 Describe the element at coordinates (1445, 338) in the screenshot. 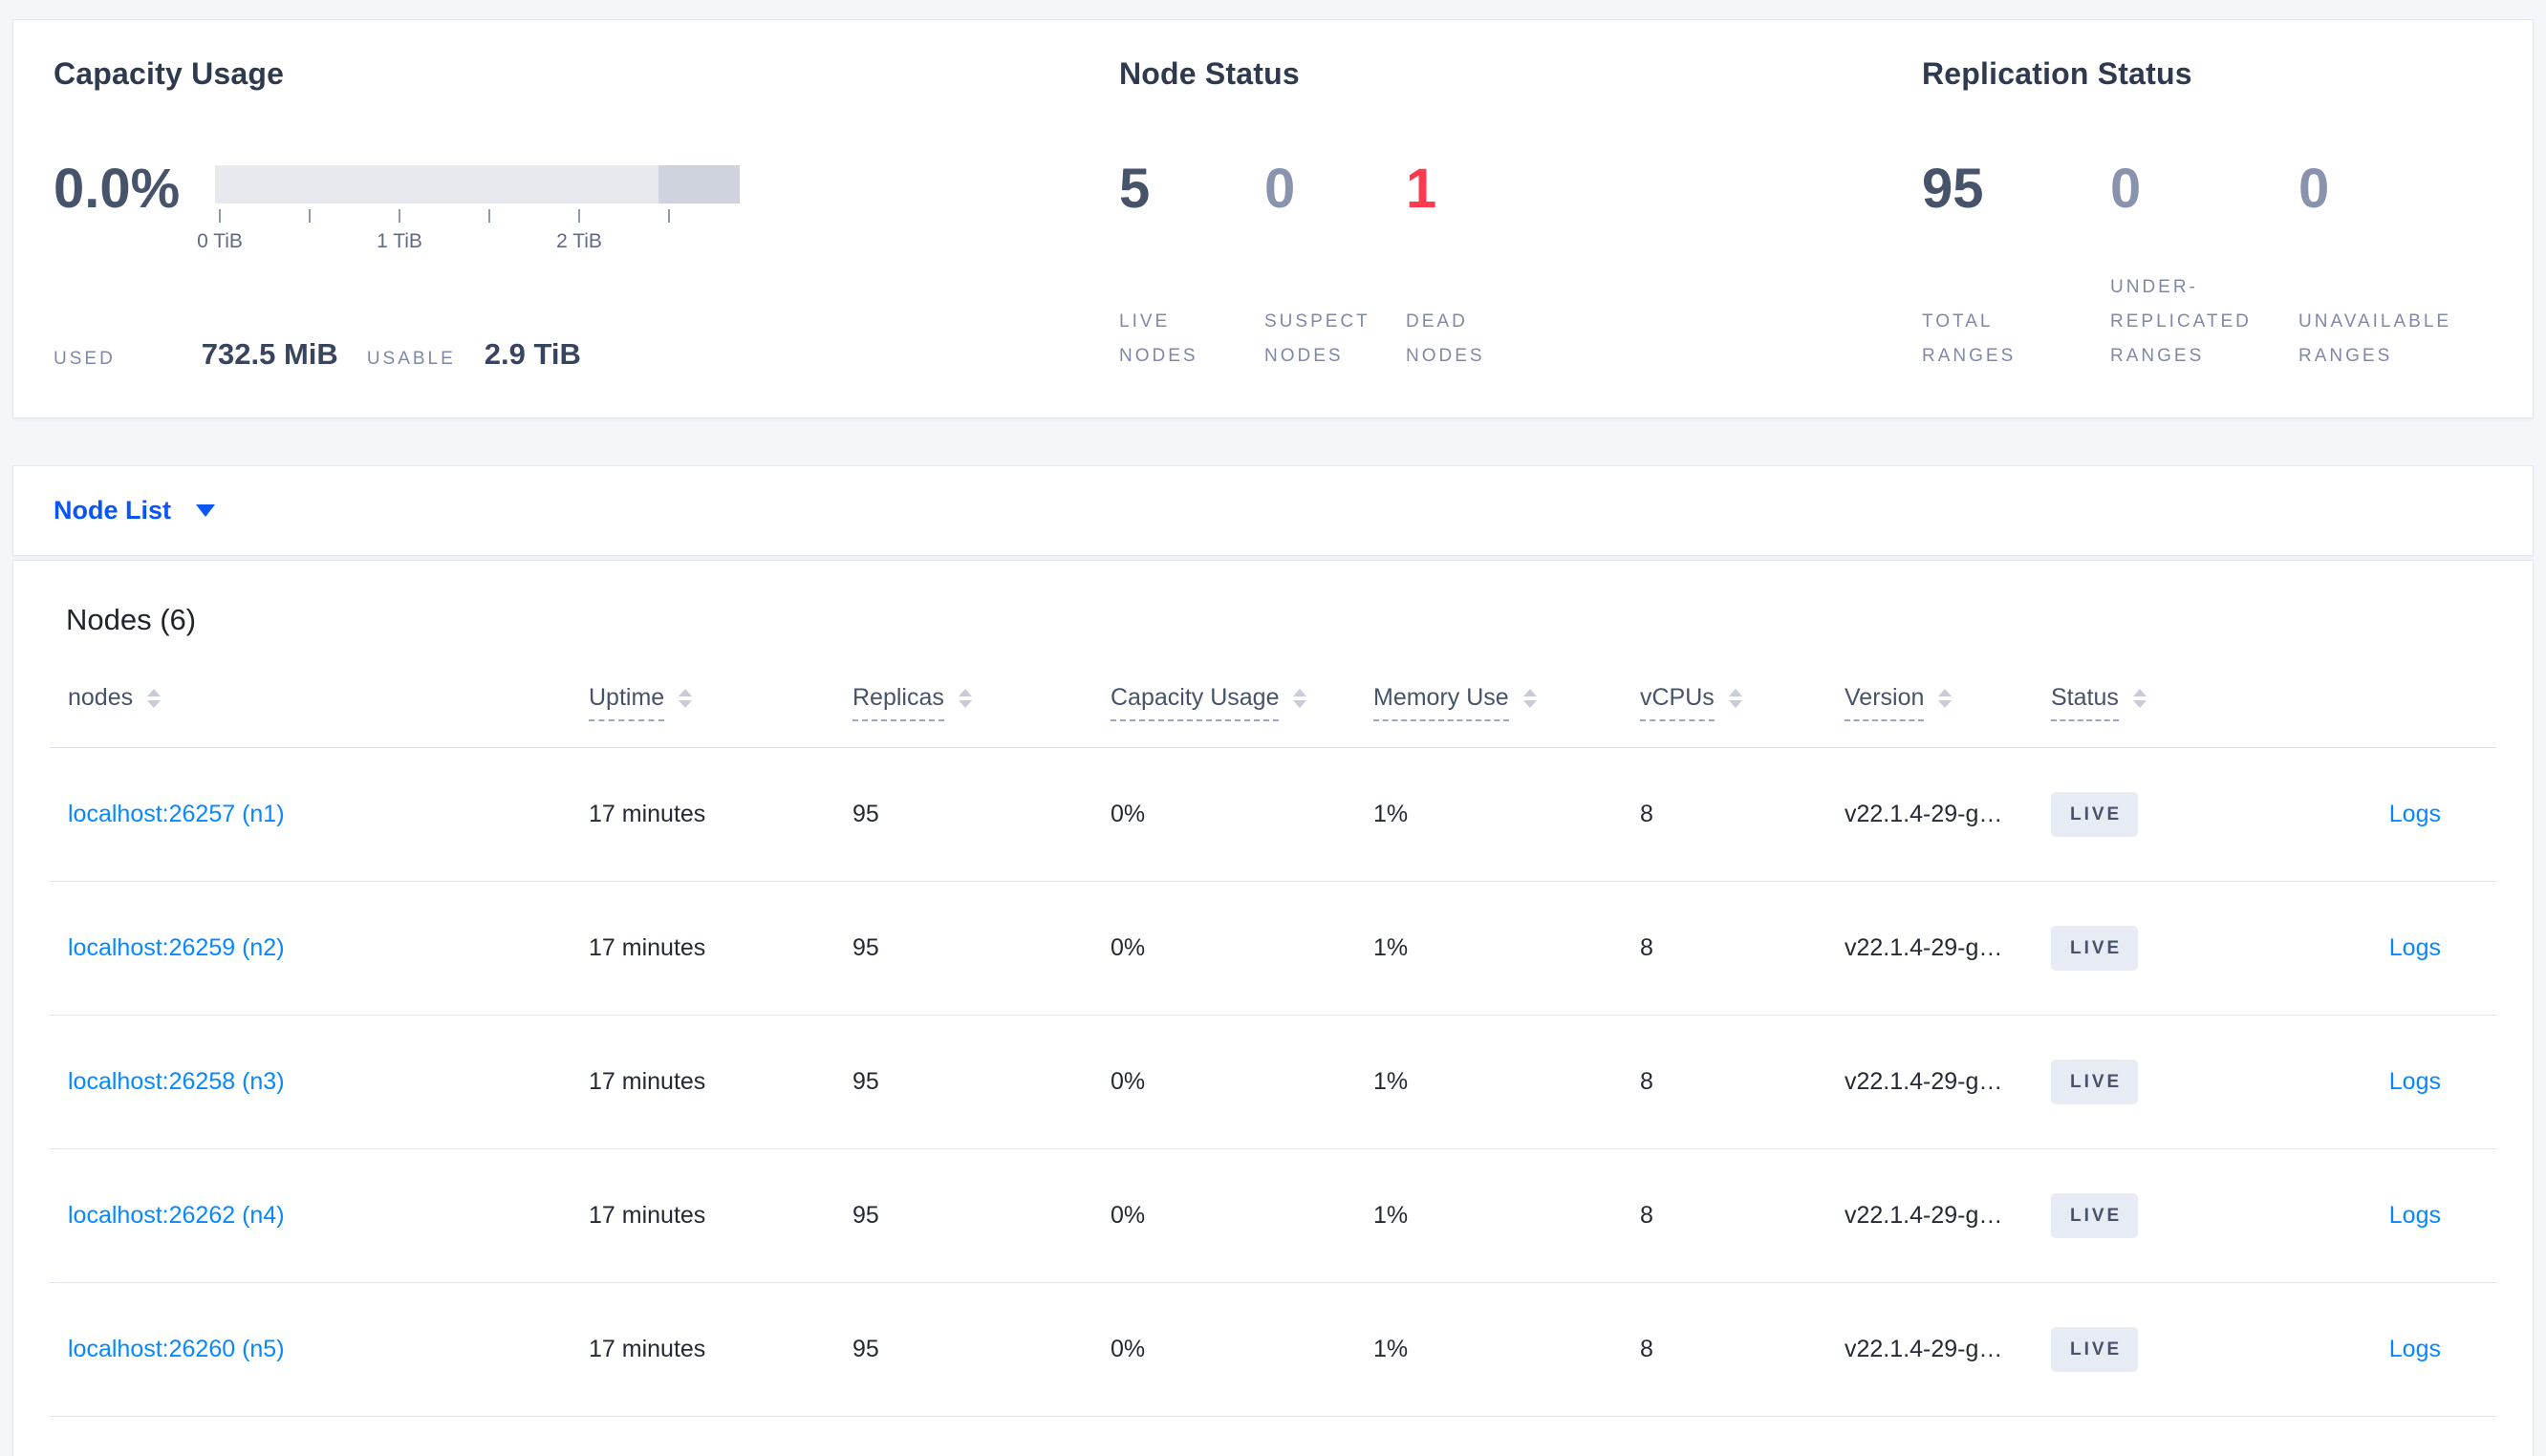

I see `dead-nodes-label: DEAD NODES` at that location.